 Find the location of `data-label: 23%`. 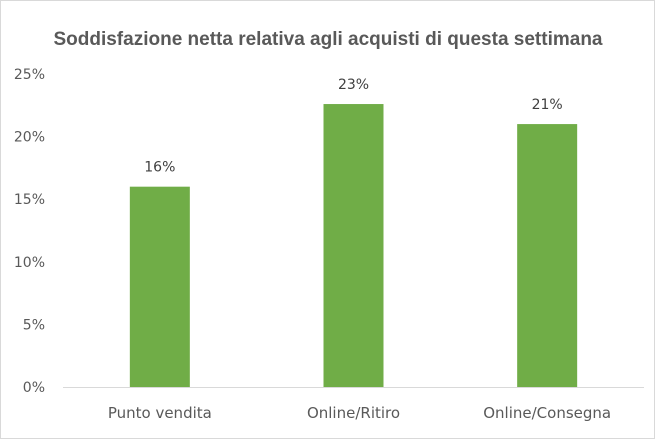

data-label: 23% is located at coordinates (353, 85).